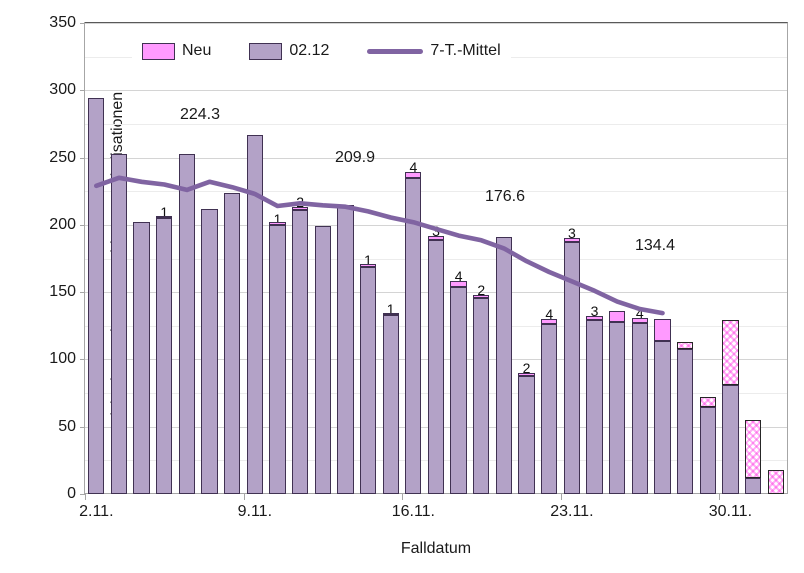 This screenshot has height=573, width=804. What do you see at coordinates (504, 365) in the screenshot?
I see `bar-20.11.` at bounding box center [504, 365].